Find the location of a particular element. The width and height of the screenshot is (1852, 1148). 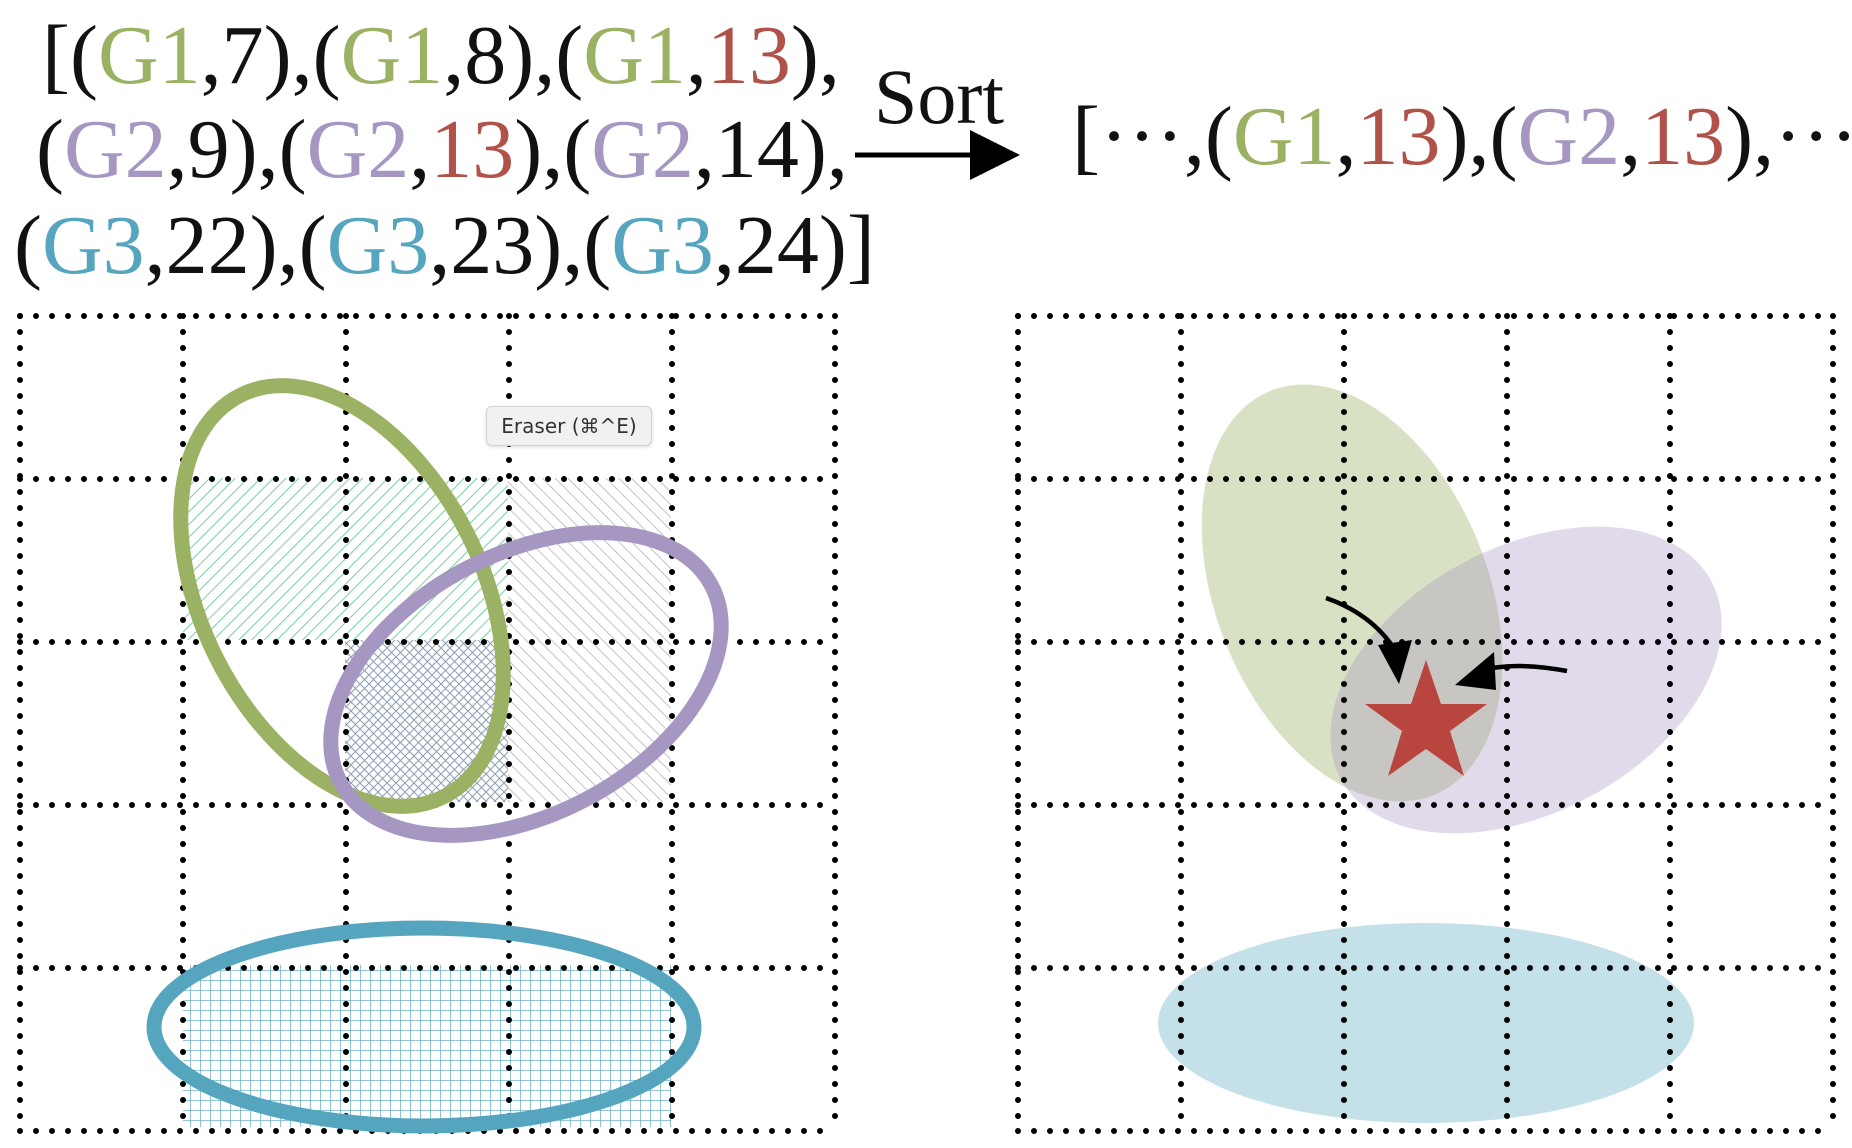

formula-text: ), is located at coordinates (815, 55).